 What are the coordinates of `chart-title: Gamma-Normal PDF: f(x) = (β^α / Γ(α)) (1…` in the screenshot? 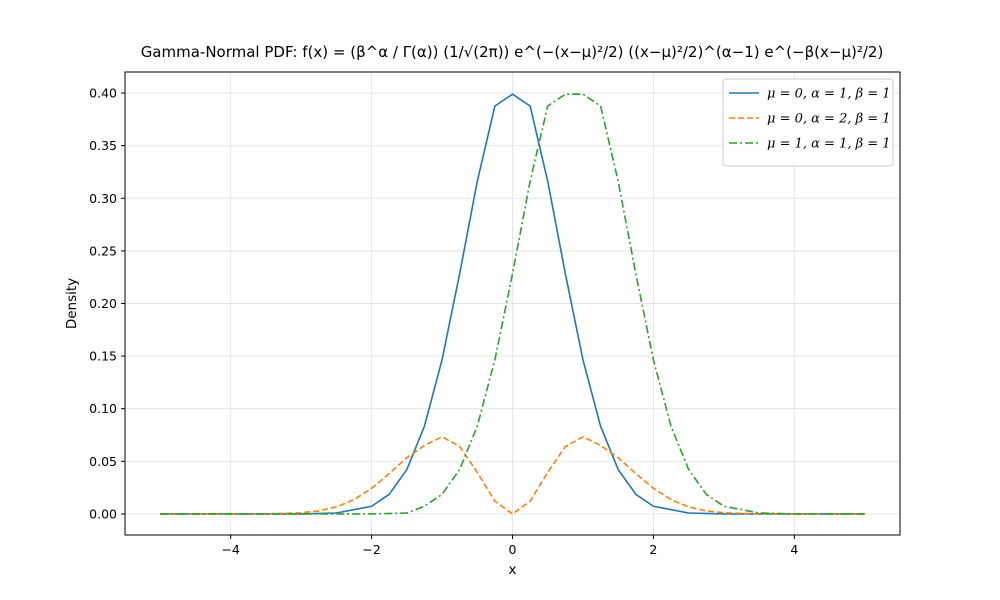 It's located at (512, 52).